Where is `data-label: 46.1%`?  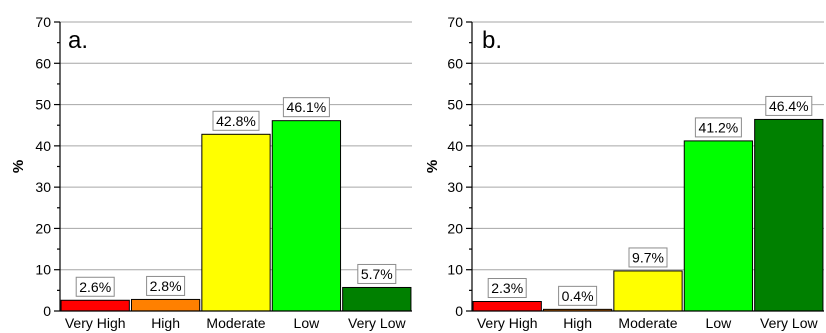 data-label: 46.1% is located at coordinates (307, 107).